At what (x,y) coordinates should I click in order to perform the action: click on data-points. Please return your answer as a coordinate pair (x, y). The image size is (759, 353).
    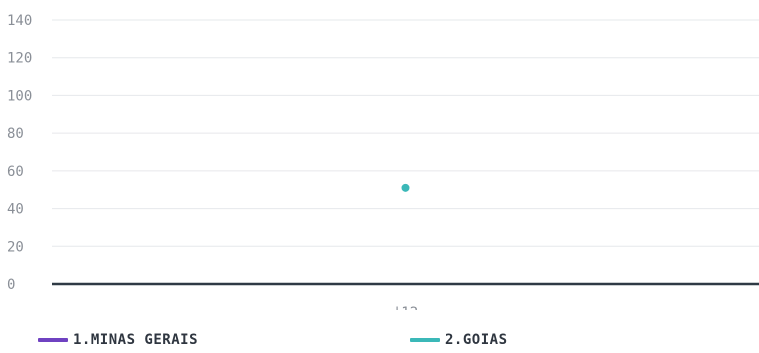
    Looking at the image, I should click on (405, 187).